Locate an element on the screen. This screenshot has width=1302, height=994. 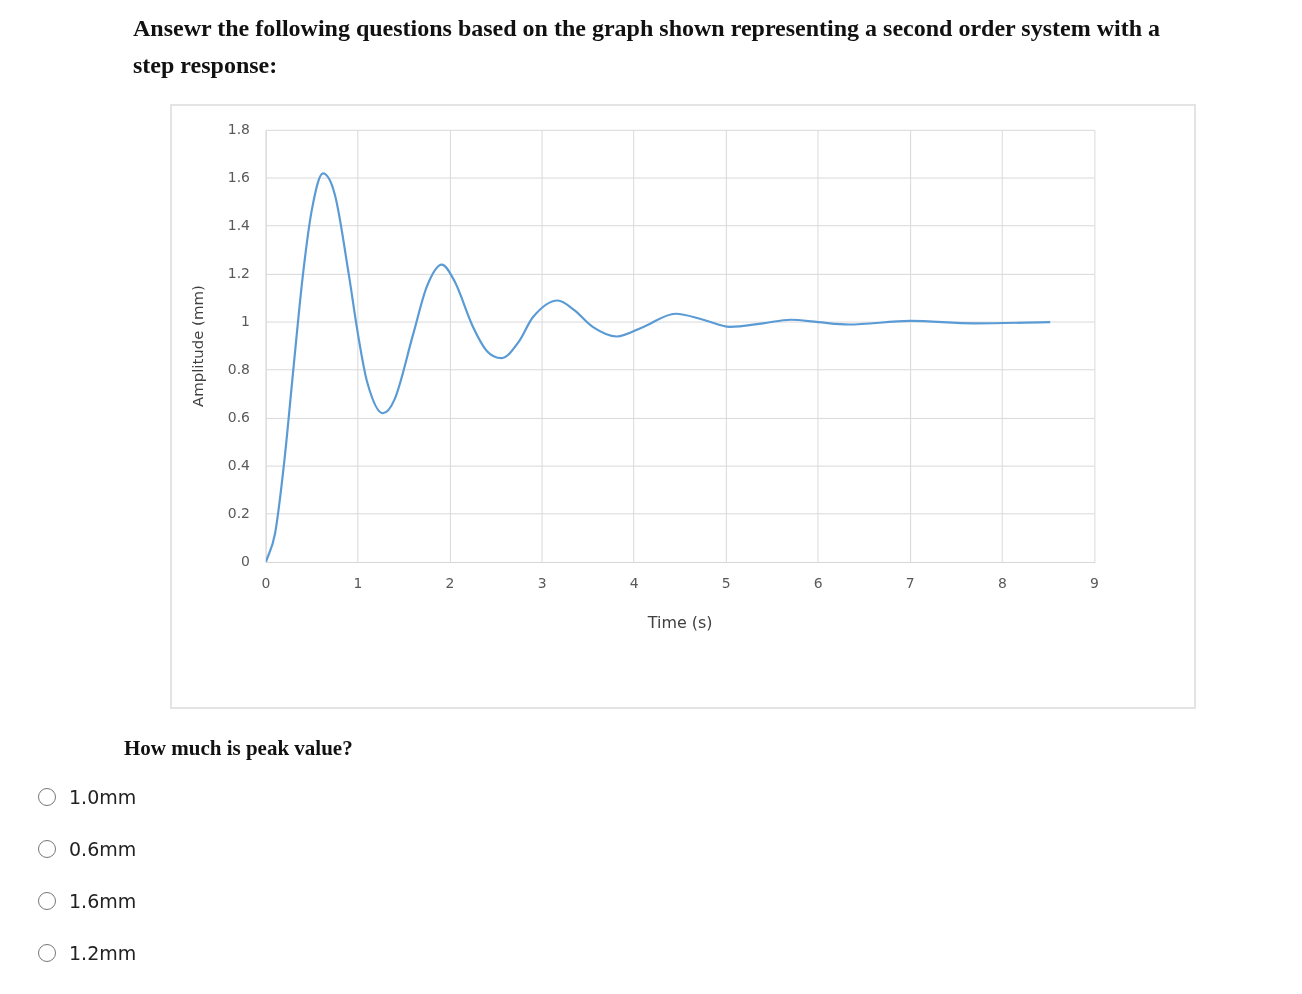
y-tick-label: 1.6 is located at coordinates (238, 176).